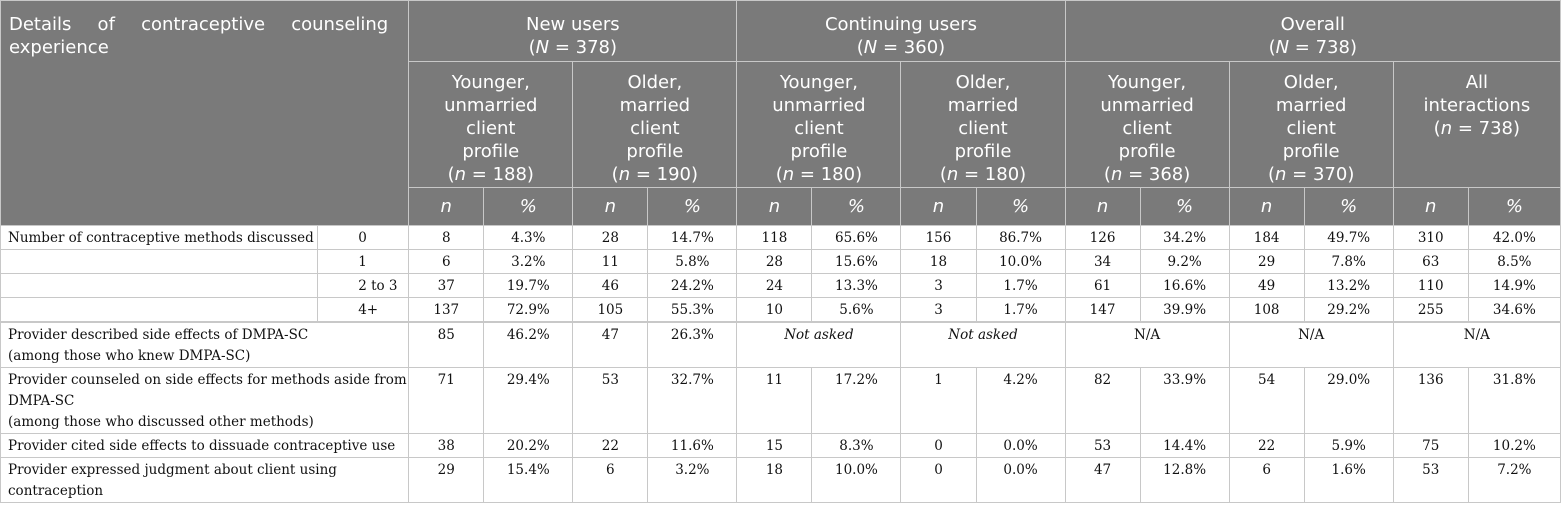 The image size is (1561, 510). I want to click on percent-cell: 29.4%, so click(528, 400).